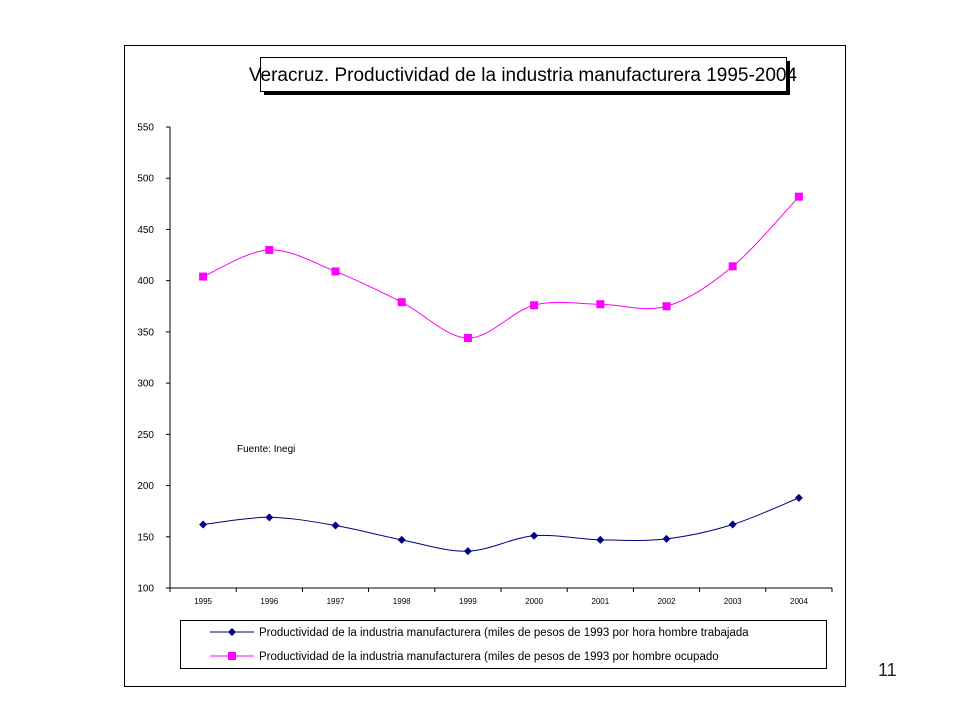 The image size is (960, 720). I want to click on x-tick-label: 1995, so click(203, 601).